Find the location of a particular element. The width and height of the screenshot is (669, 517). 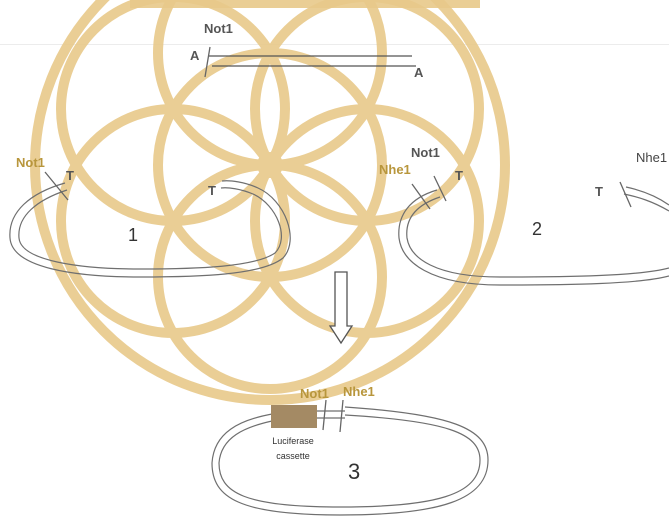

plasmid3-cut-mark-a is located at coordinates (324, 415).